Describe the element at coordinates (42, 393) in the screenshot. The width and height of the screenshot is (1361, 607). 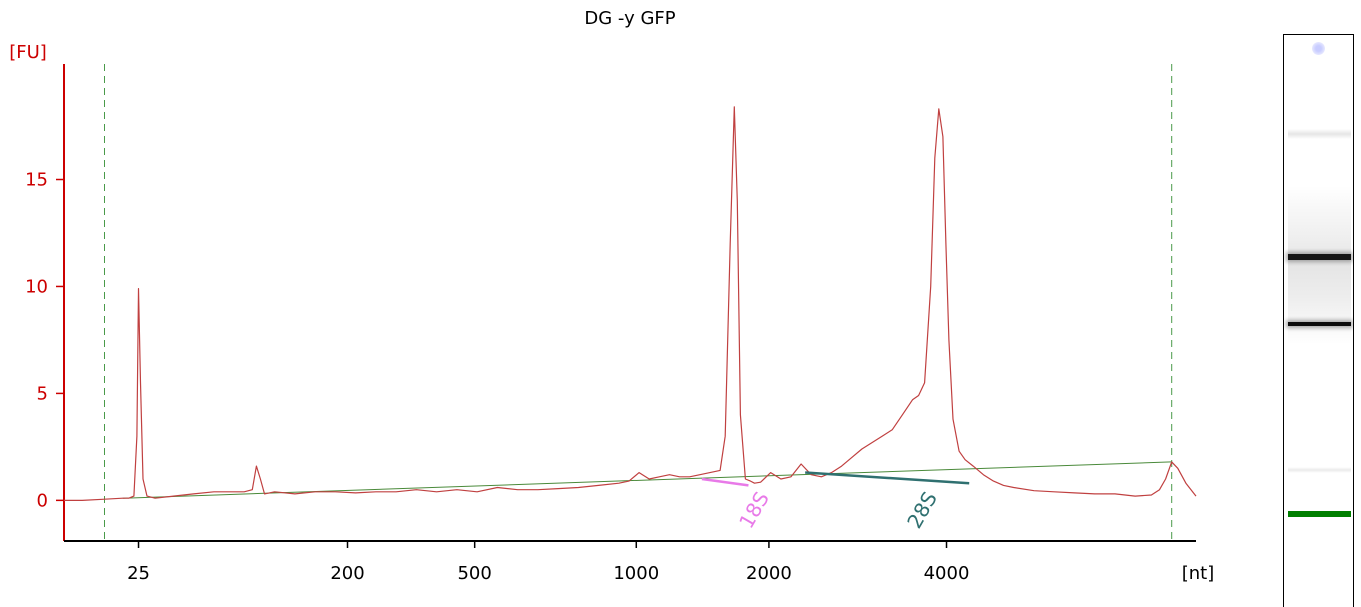
I see `y-tick-label: 5` at that location.